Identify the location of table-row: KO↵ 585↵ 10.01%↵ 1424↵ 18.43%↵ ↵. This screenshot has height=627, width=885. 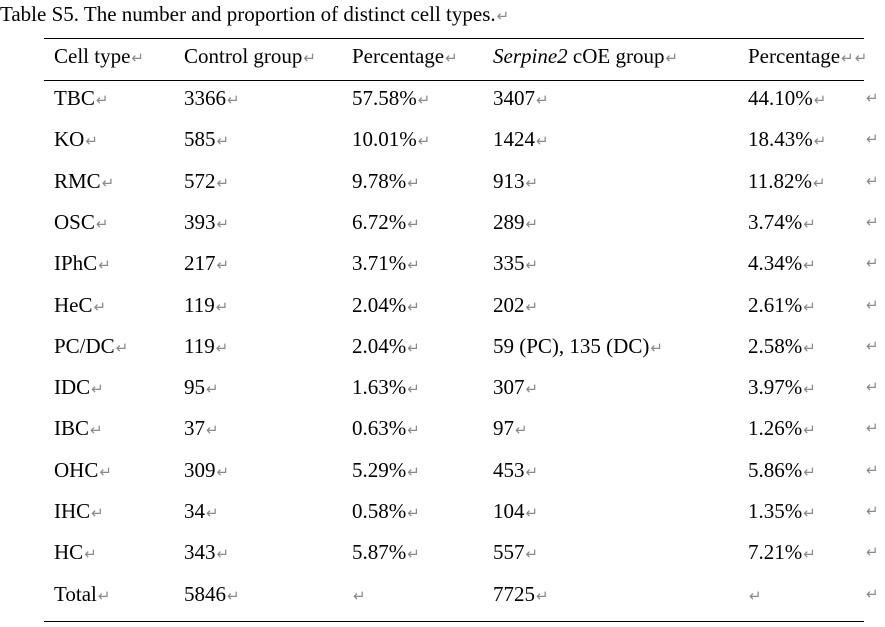
(464, 147).